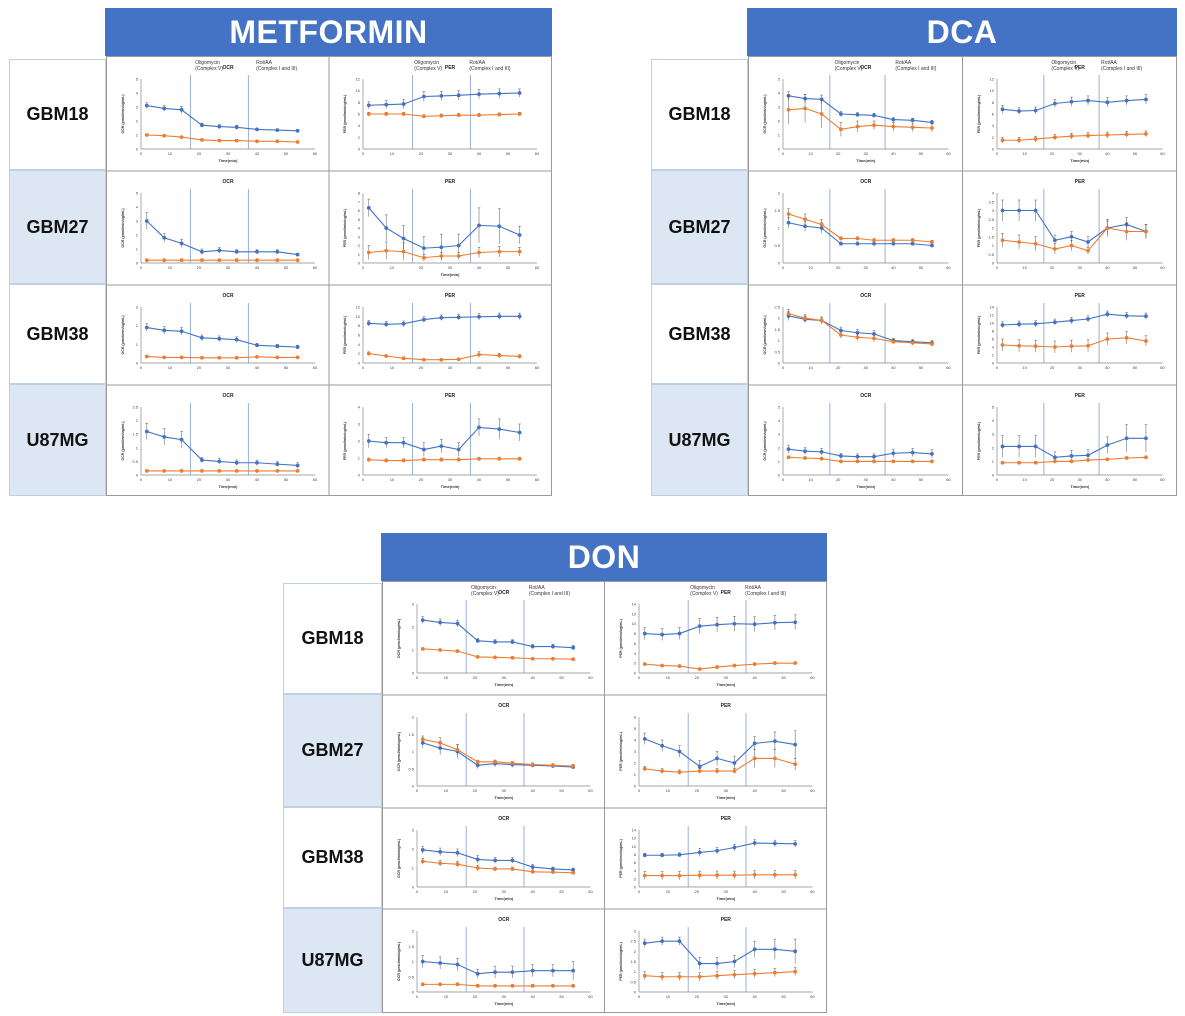  I want to click on x-tick-label: 20, so click(475, 790).